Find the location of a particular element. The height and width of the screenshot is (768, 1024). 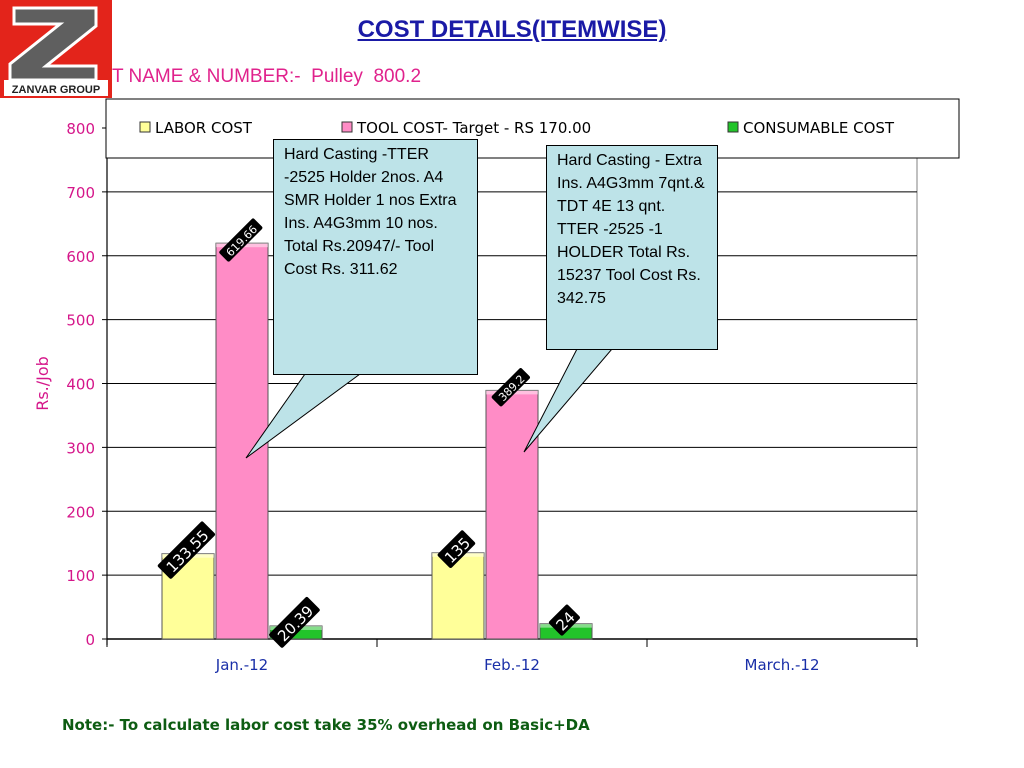

zanvar-logo: ZANVAR GROUP is located at coordinates (56, 49).